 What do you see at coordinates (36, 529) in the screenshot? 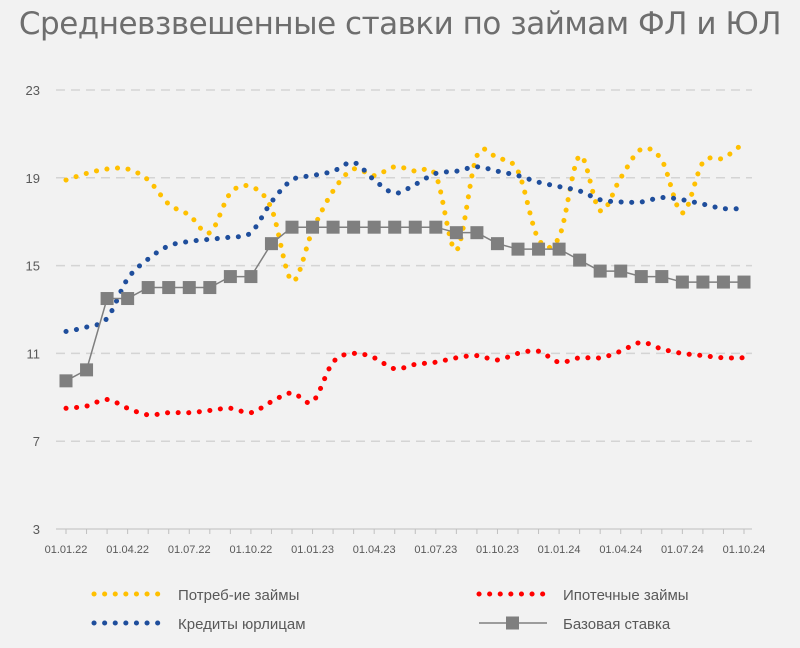
I see `y-tick-label: 3` at bounding box center [36, 529].